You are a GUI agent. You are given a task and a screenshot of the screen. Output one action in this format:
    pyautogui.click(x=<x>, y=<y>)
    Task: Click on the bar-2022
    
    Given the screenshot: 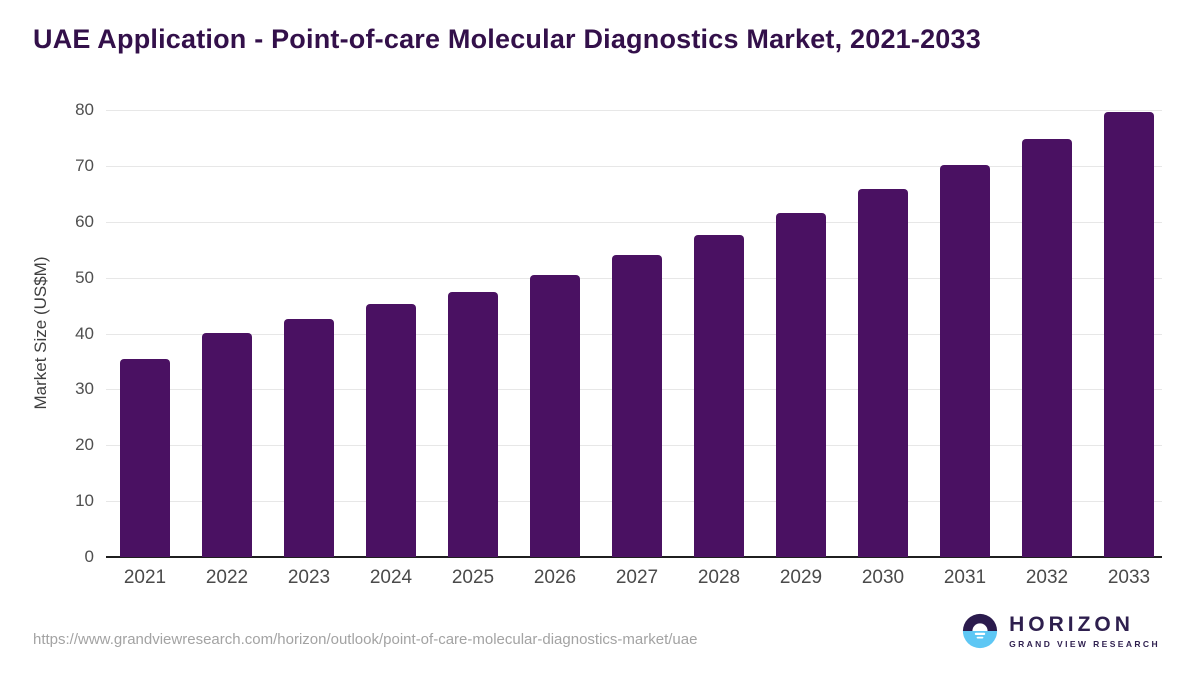 What is the action you would take?
    pyautogui.click(x=227, y=444)
    